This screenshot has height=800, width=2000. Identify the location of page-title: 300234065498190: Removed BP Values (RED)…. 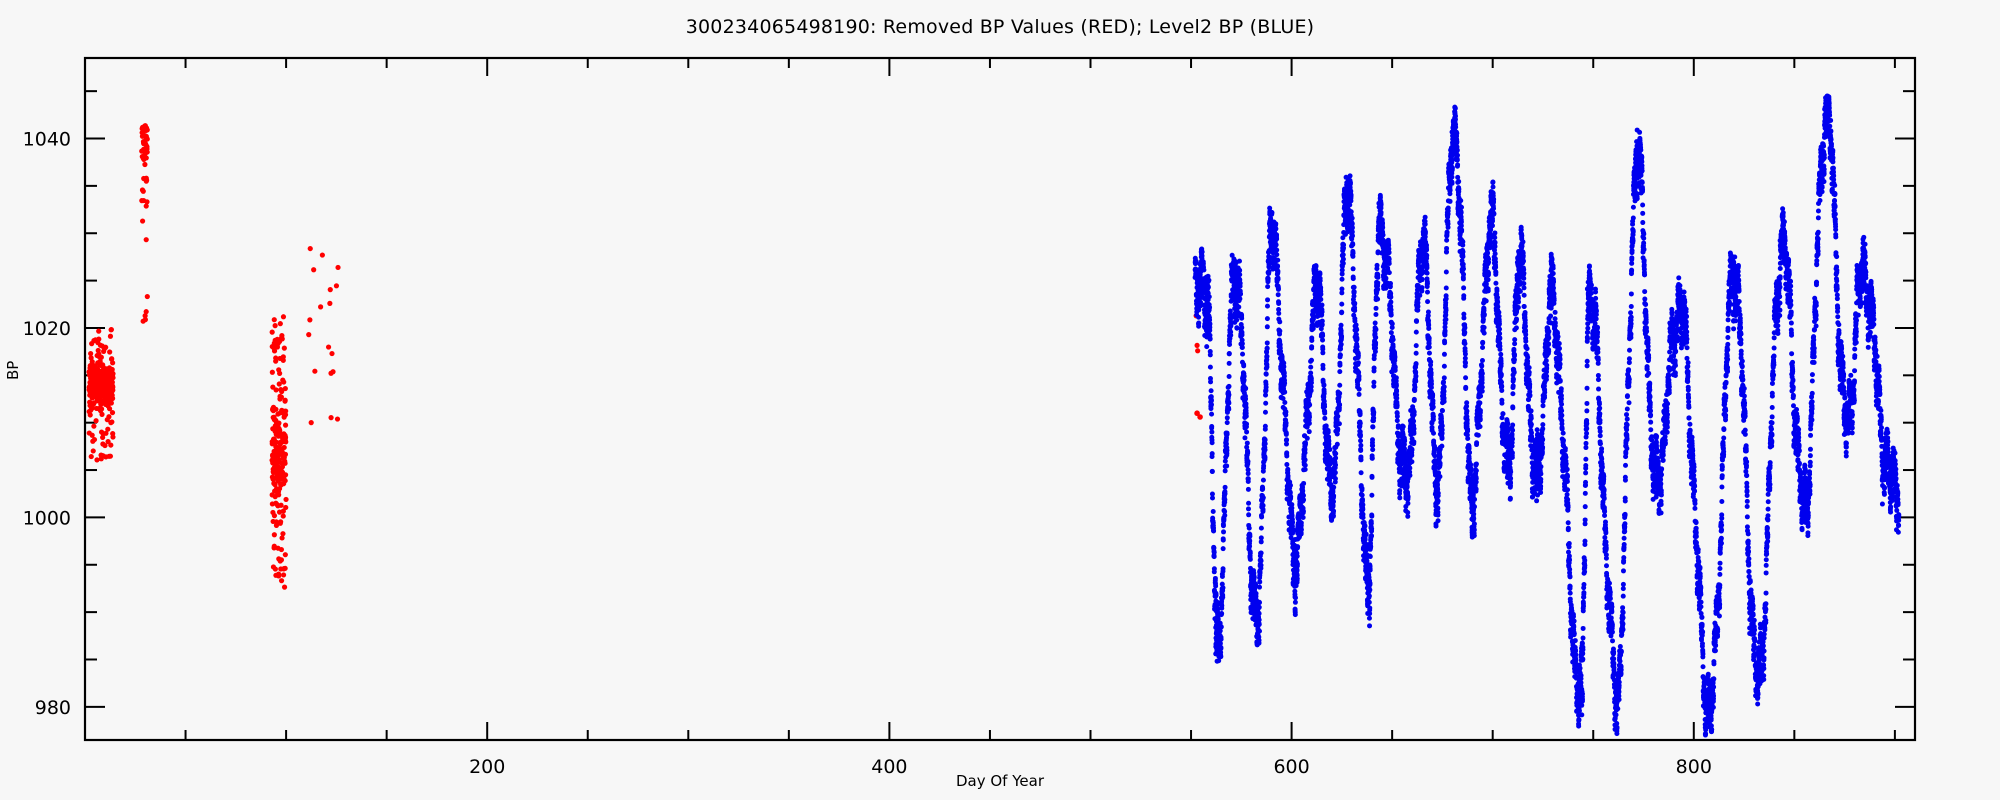
(1000, 27).